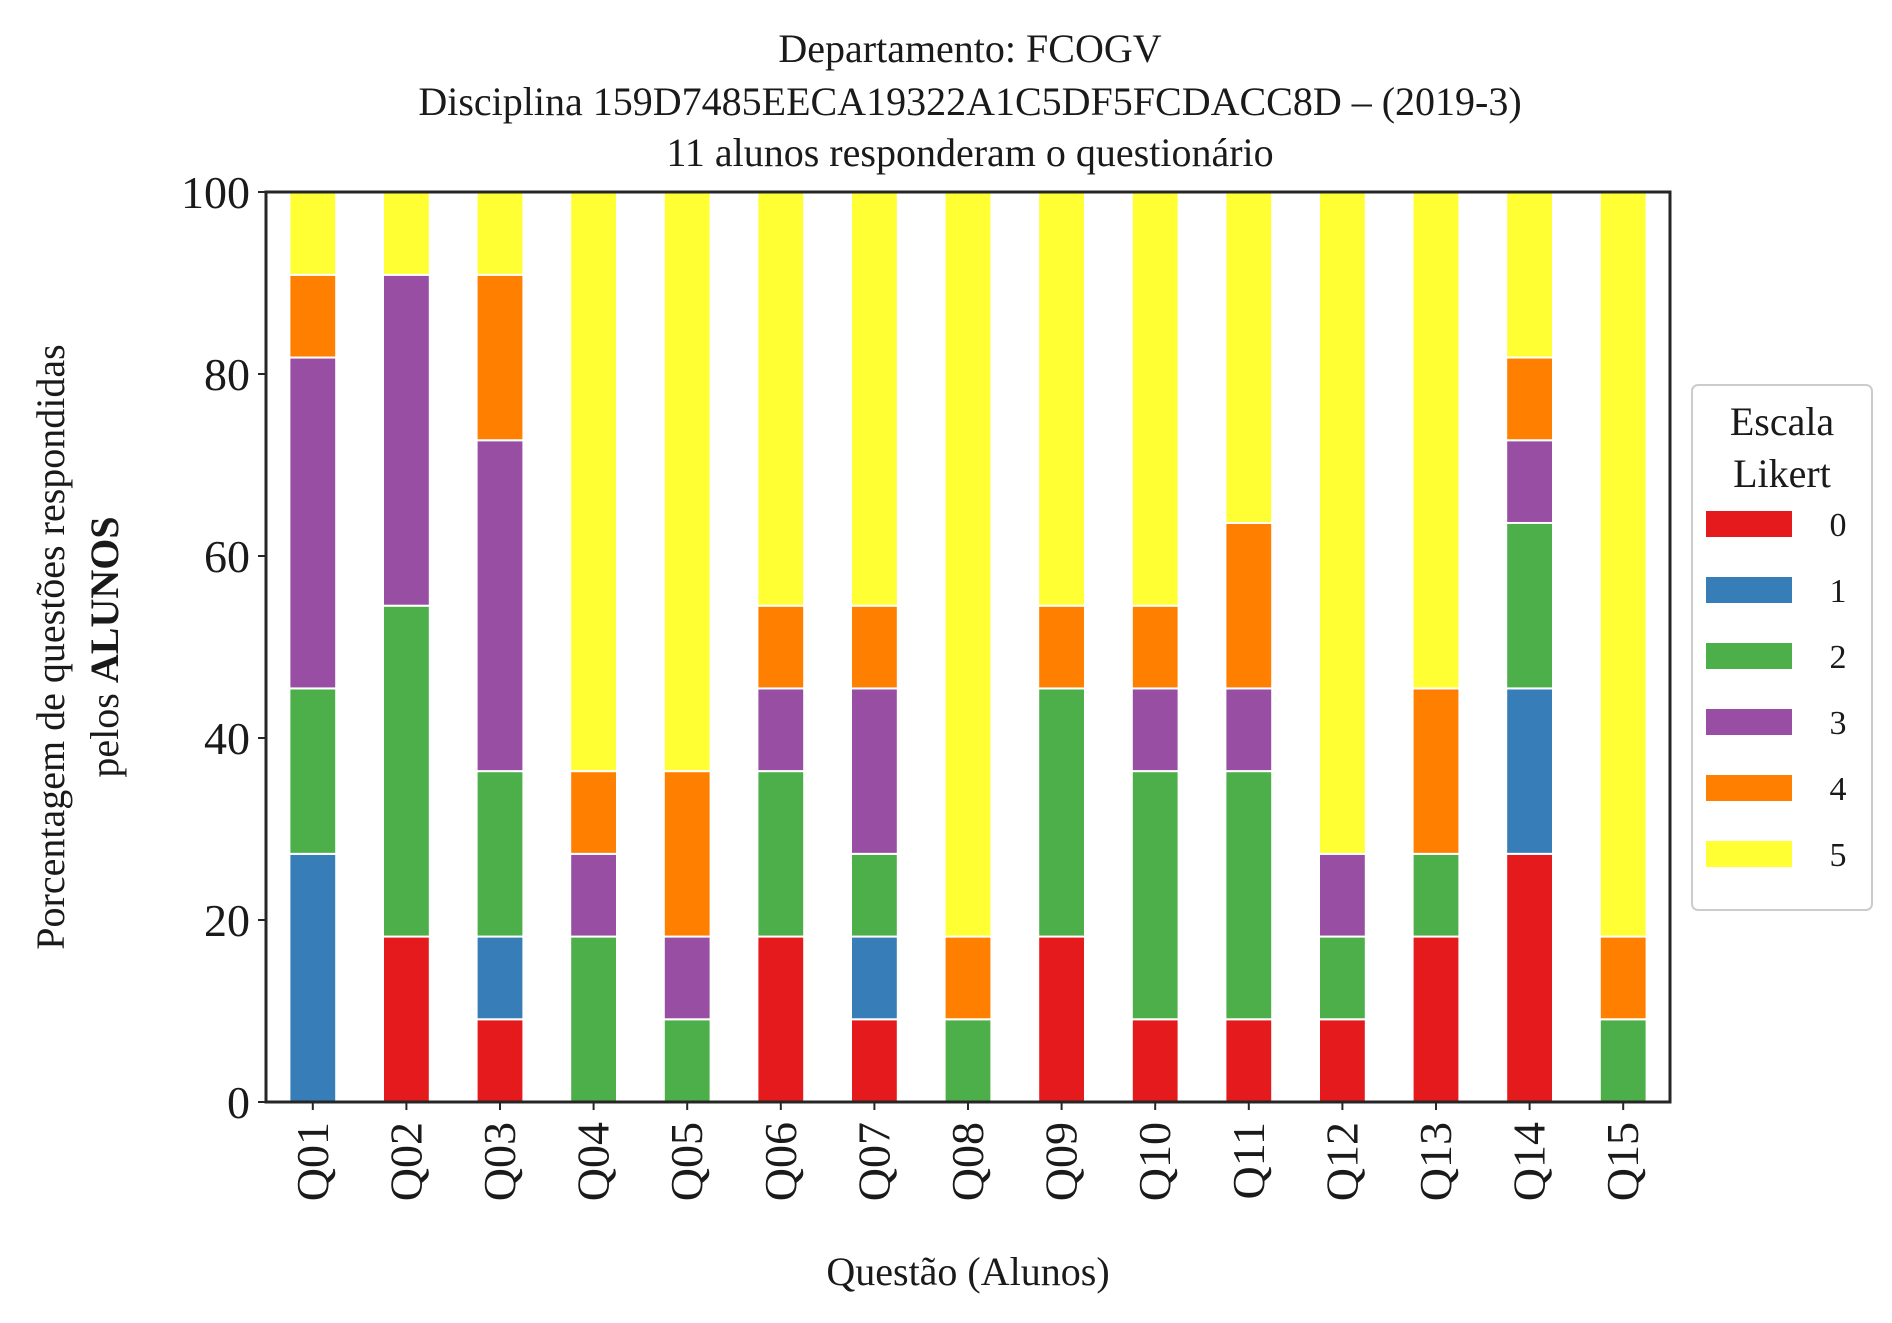  Describe the element at coordinates (1061, 1161) in the screenshot. I see `x-tick-label-q09: Q09` at that location.